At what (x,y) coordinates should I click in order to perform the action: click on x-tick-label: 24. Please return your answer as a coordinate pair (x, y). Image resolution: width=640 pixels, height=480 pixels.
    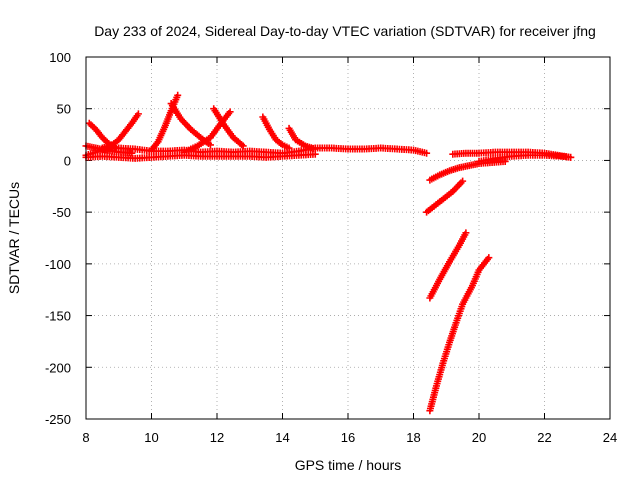
    Looking at the image, I should click on (610, 437).